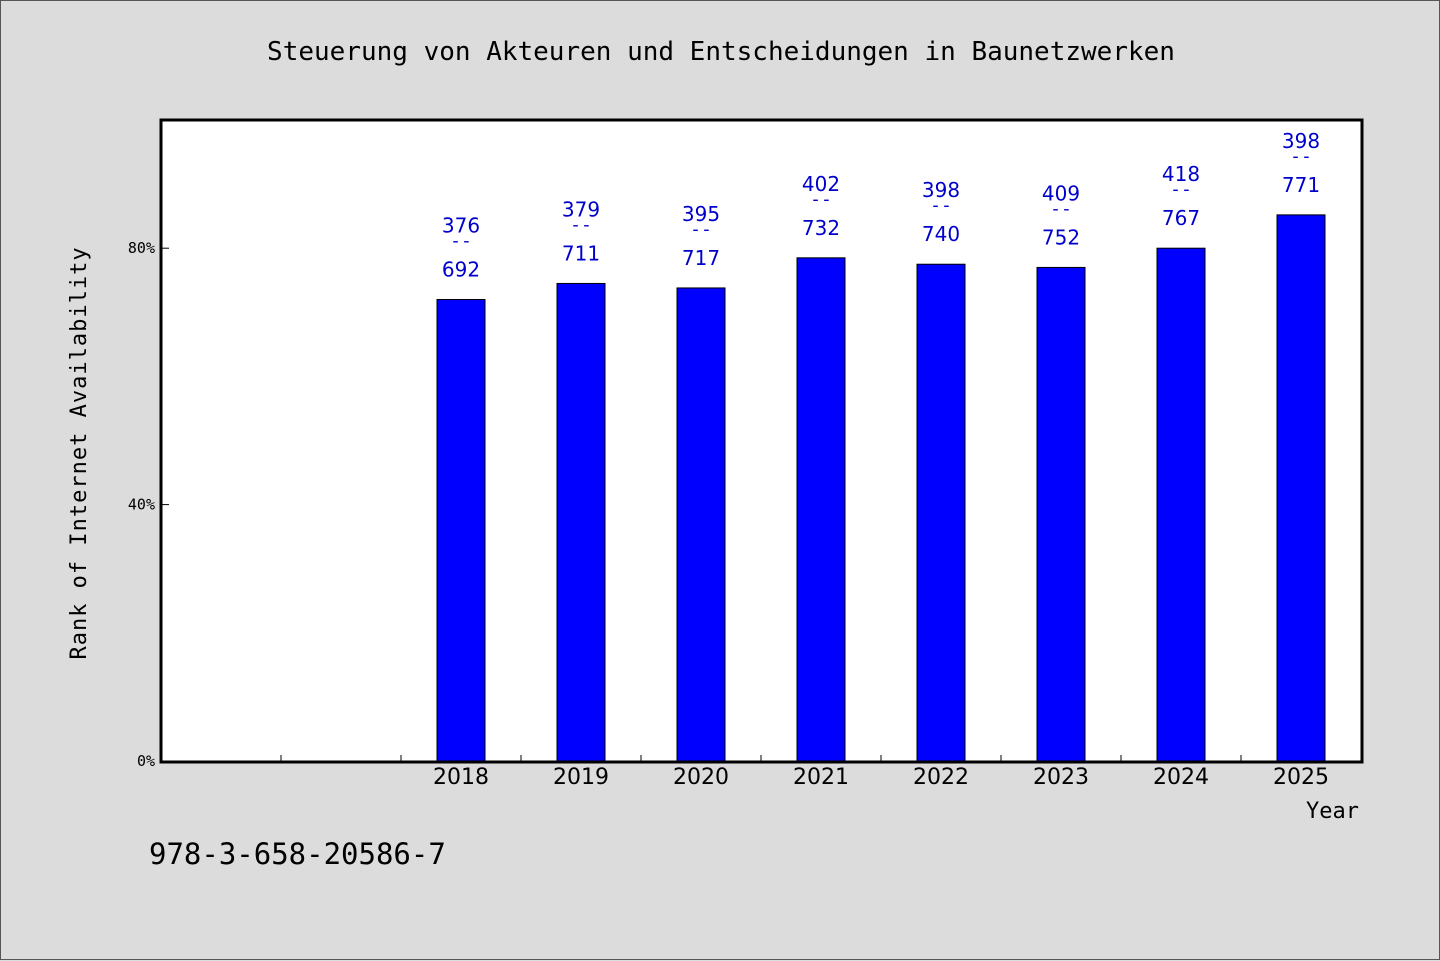 This screenshot has width=1440, height=961. Describe the element at coordinates (701, 777) in the screenshot. I see `x-tick-label: 2020` at that location.